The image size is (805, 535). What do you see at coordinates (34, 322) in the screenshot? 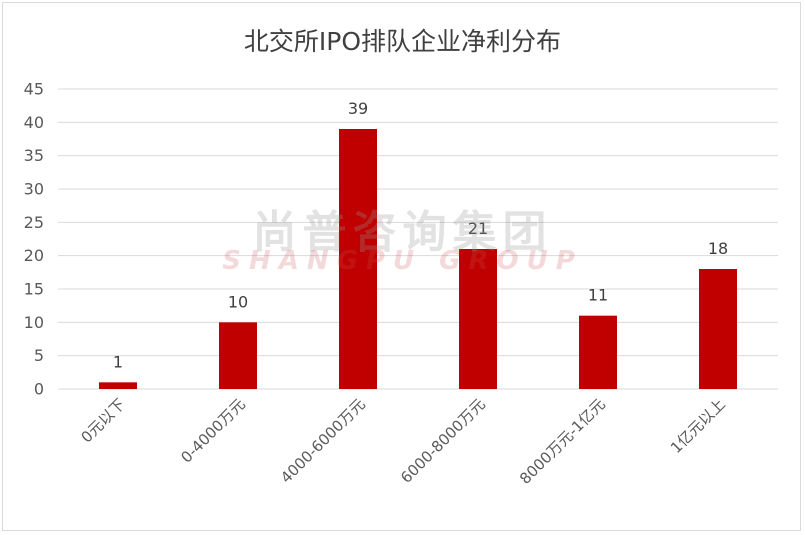
I see `y-tick-label: 10` at bounding box center [34, 322].